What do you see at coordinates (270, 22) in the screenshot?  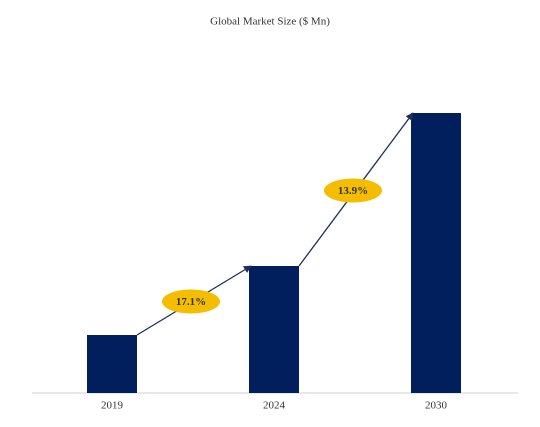 I see `chart-title: Global Market Size ($ Mn)` at bounding box center [270, 22].